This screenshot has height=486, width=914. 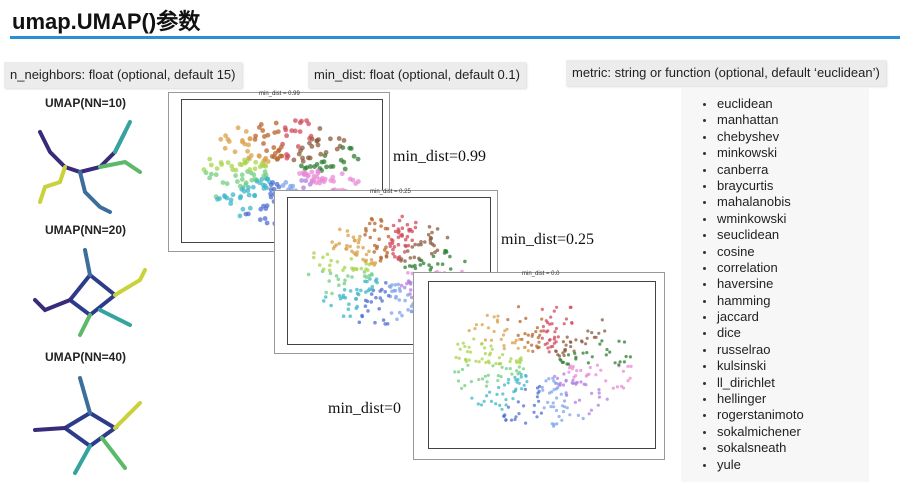 I want to click on plot-title: min_dist = 0.25, so click(x=390, y=192).